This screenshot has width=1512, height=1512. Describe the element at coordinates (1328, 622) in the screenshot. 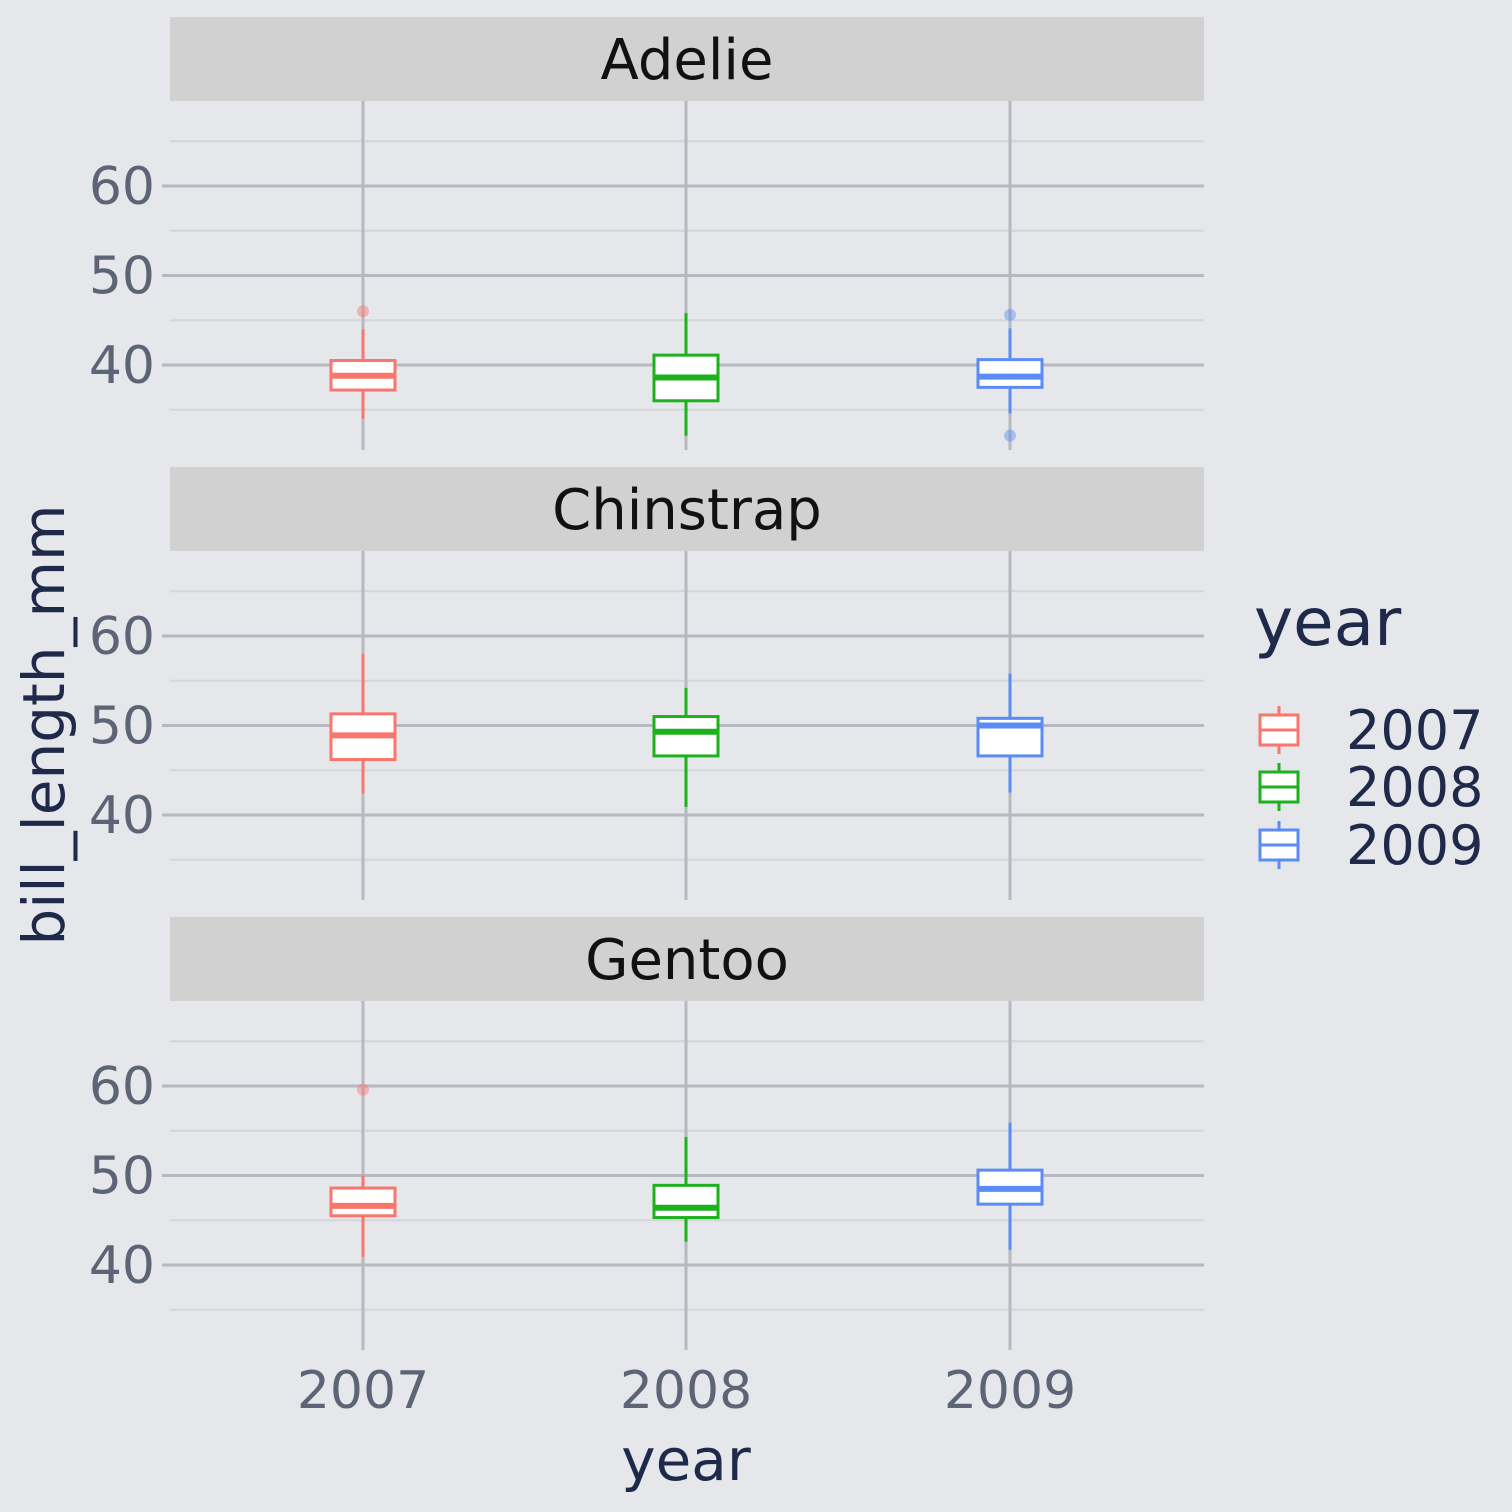

I see `legend-title: year` at that location.